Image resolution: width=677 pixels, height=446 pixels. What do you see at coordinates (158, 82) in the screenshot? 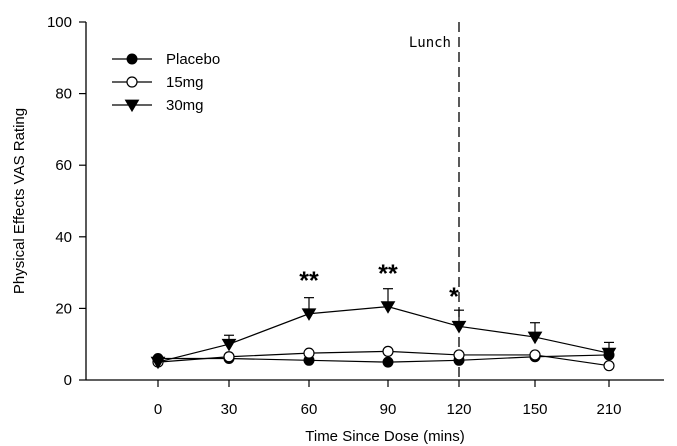
I see `legend-item-15mg: 15mg` at bounding box center [158, 82].